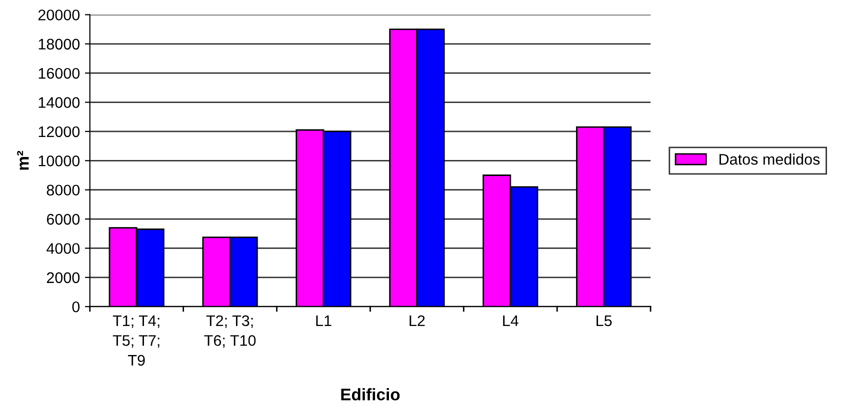  What do you see at coordinates (324, 320) in the screenshot?
I see `x-tick-label: L1` at bounding box center [324, 320].